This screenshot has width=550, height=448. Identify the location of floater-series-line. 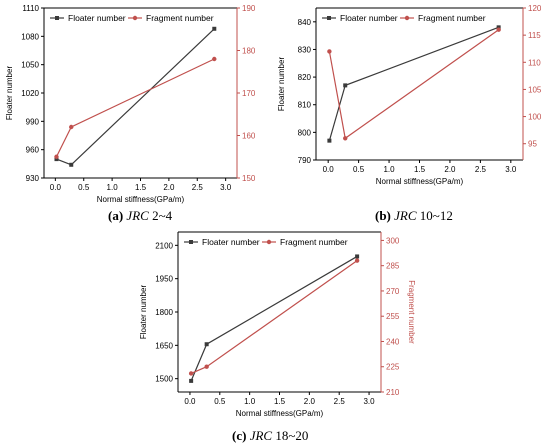
(413, 83).